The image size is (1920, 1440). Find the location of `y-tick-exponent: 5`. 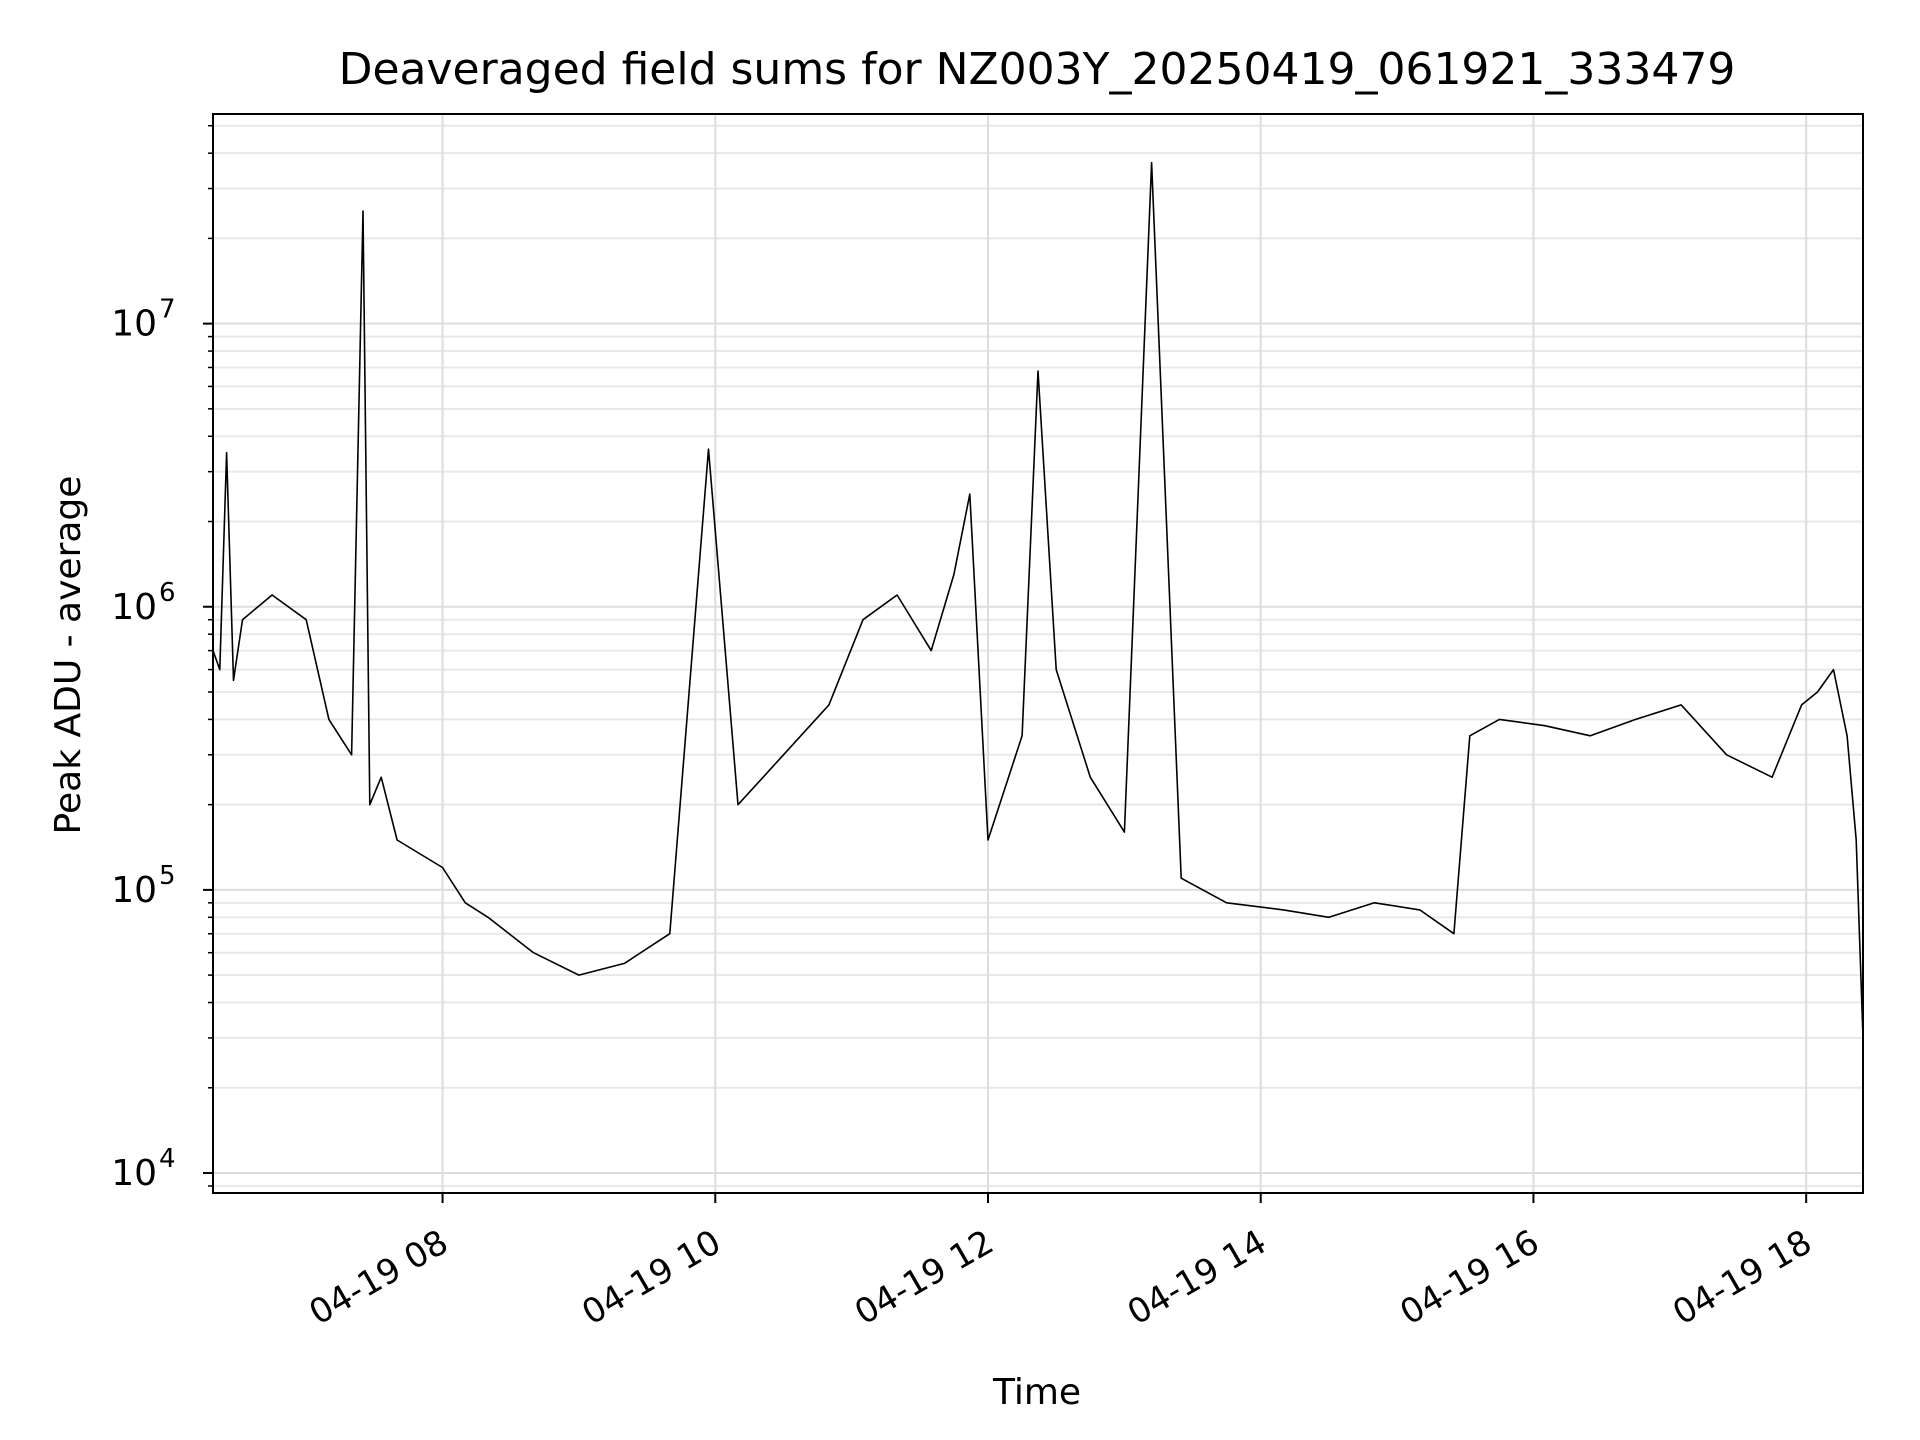

y-tick-exponent: 5 is located at coordinates (167, 876).